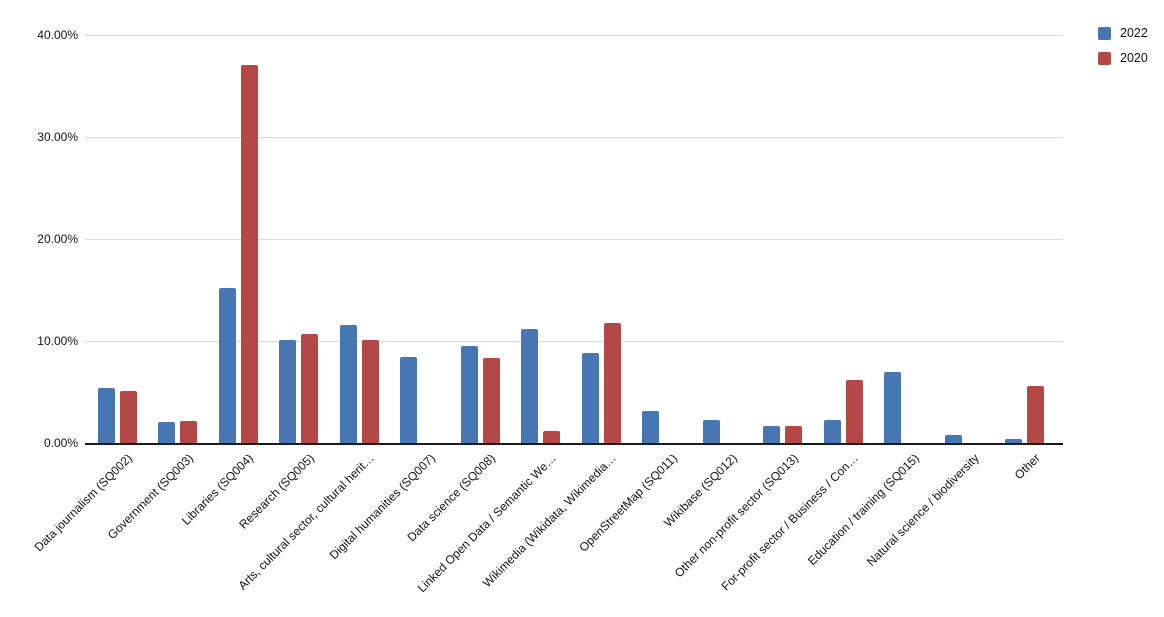 The height and width of the screenshot is (617, 1164). What do you see at coordinates (57, 35) in the screenshot?
I see `y-axis-tick-label: 40.00%` at bounding box center [57, 35].